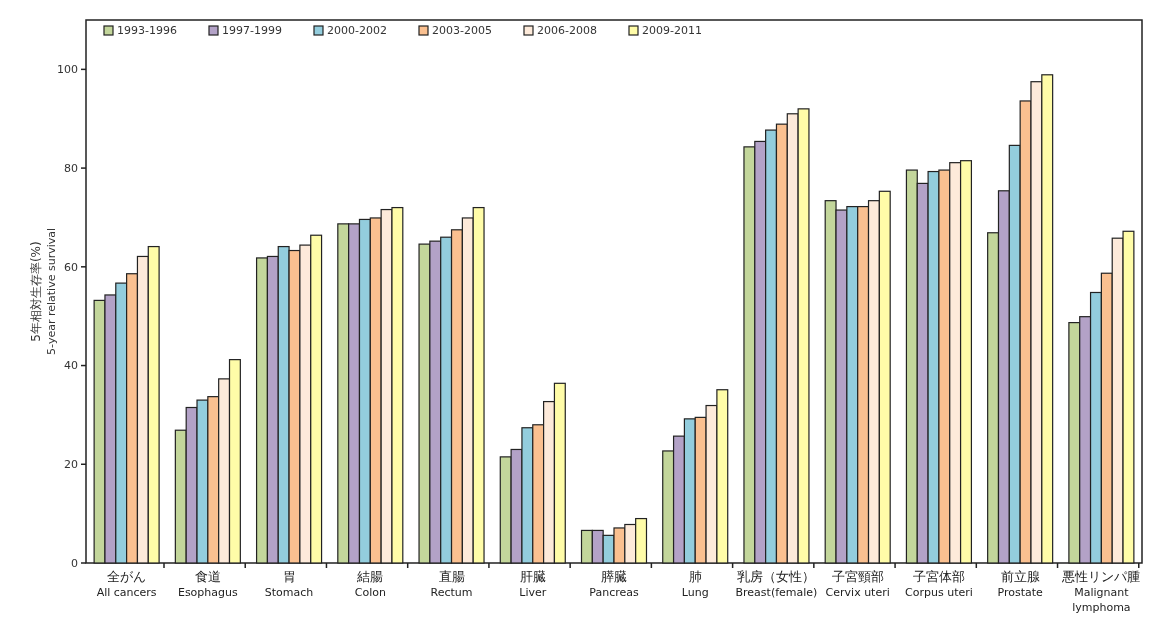 This screenshot has height=643, width=1164. I want to click on y-tick-label: 80, so click(71, 168).